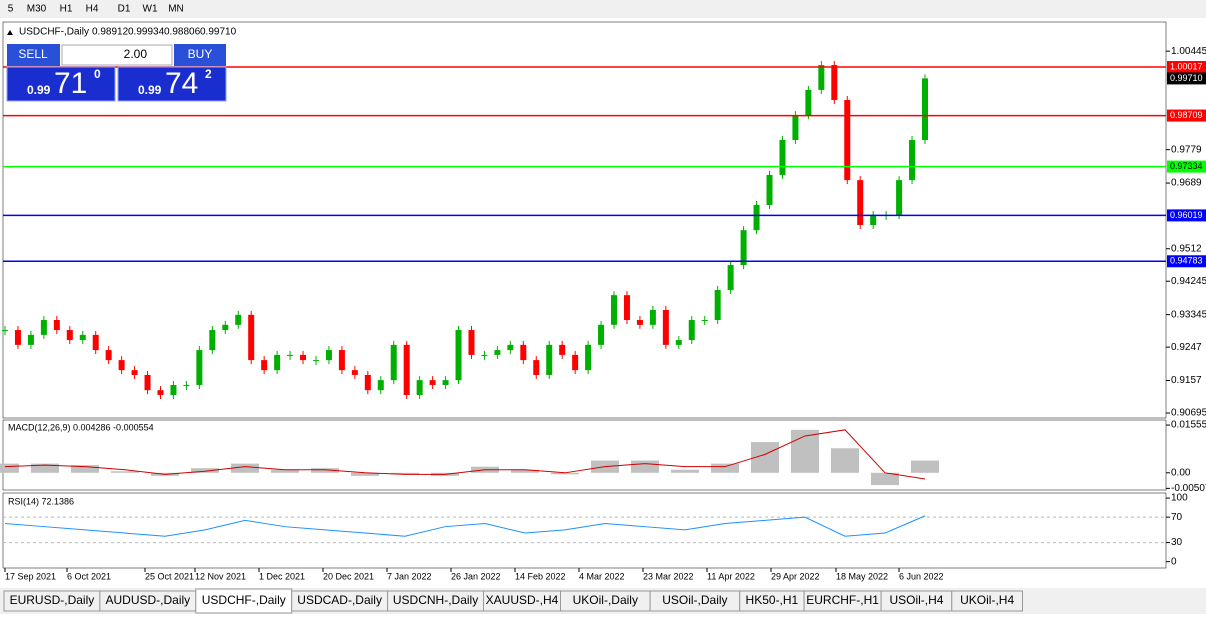  What do you see at coordinates (772, 600) in the screenshot?
I see `tab-label: HK50-,H1` at bounding box center [772, 600].